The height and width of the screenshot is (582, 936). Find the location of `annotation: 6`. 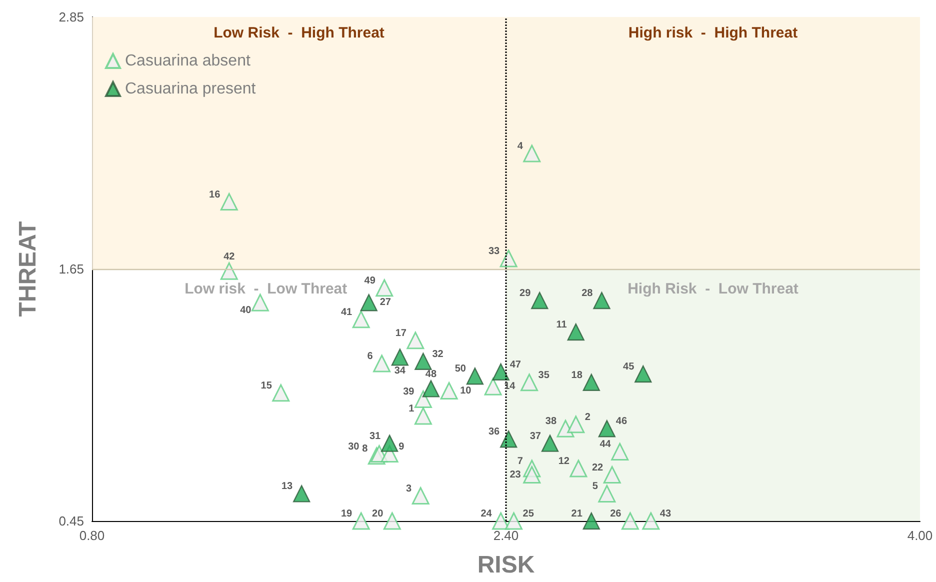

annotation: 6 is located at coordinates (370, 356).